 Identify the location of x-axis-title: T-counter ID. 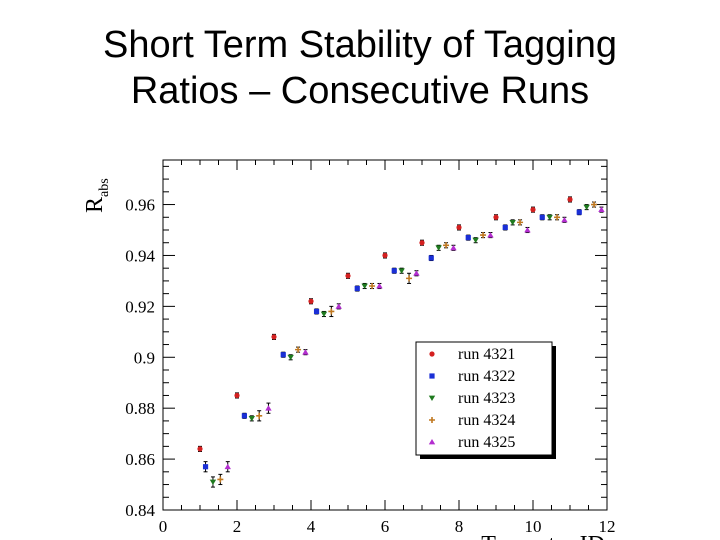
(543, 536).